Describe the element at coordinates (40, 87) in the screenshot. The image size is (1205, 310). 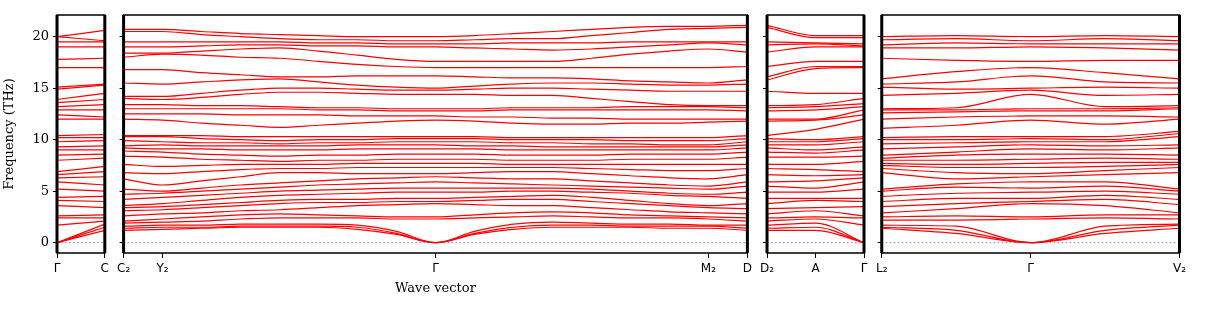
I see `y-tick-label: 15` at that location.